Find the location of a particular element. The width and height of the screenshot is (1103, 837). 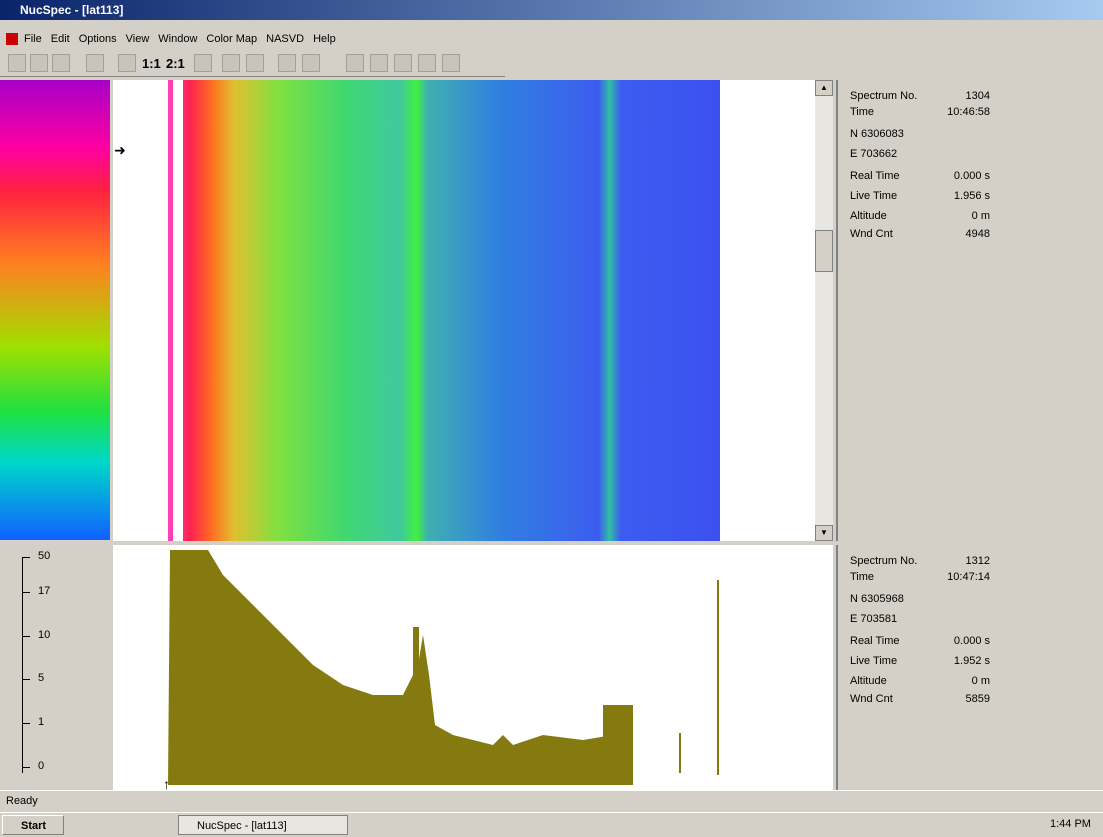

open-button is located at coordinates (17, 63).